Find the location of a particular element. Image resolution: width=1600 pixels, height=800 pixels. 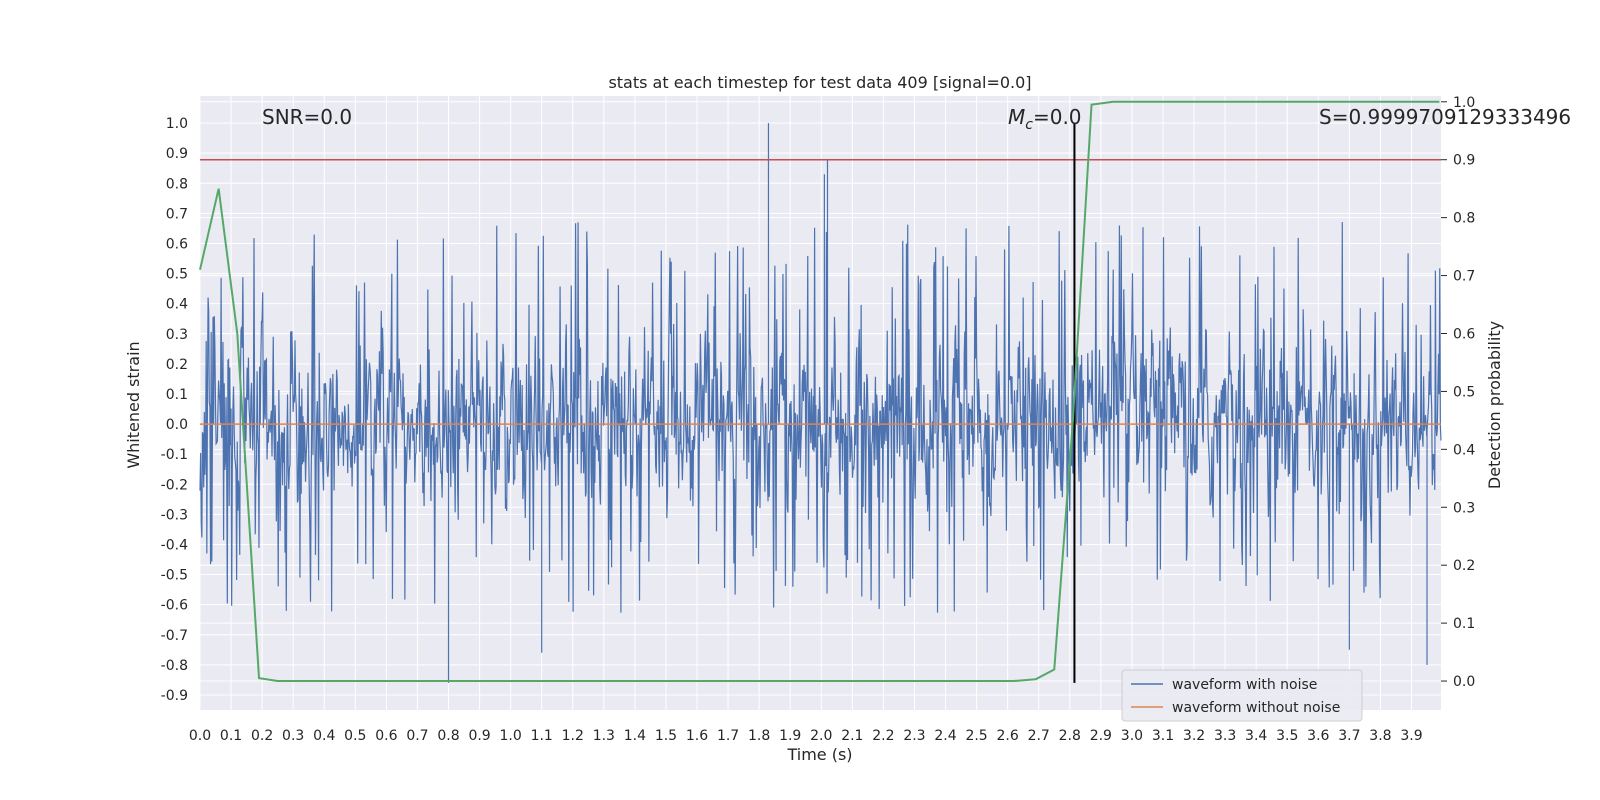

x-tick-label-30: 3.0 is located at coordinates (1132, 736).